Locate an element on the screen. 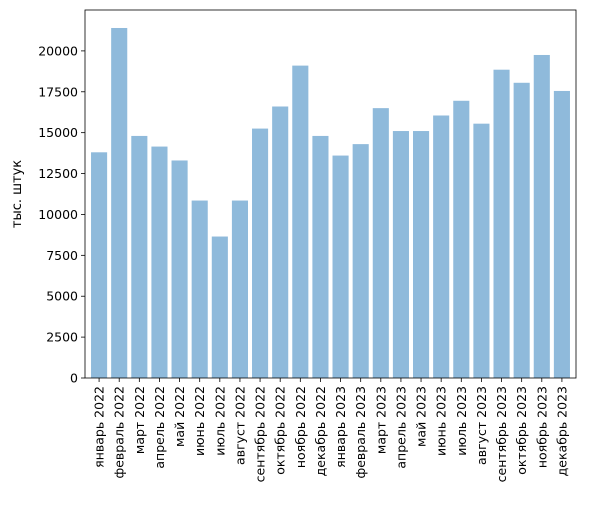 Image resolution: width=589 pixels, height=506 pixels. y-tick-label: 15000 is located at coordinates (58, 132).